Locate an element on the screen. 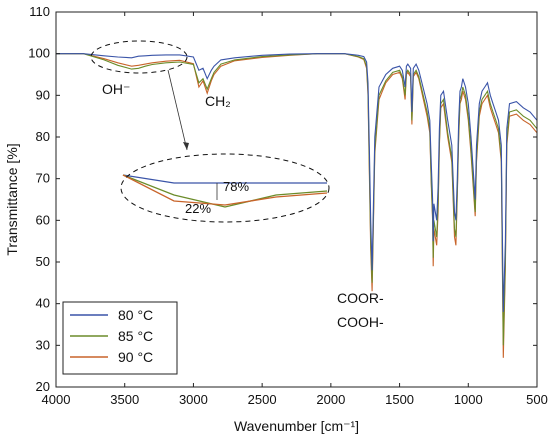 The image size is (550, 439). annotation-label: OH⁻ is located at coordinates (116, 89).